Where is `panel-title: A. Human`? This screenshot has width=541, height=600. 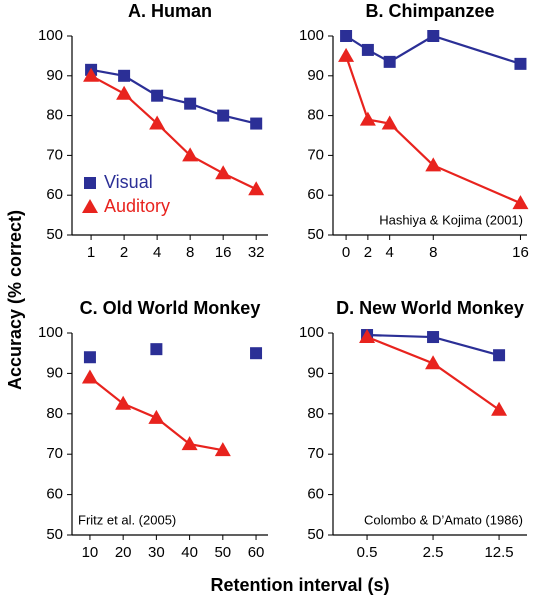 panel-title: A. Human is located at coordinates (170, 11).